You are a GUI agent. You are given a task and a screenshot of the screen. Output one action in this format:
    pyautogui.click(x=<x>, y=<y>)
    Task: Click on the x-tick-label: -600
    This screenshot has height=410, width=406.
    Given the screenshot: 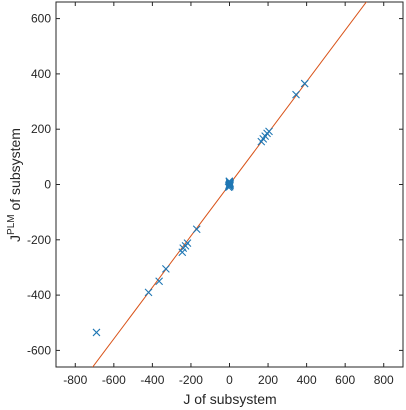 What is the action you would take?
    pyautogui.click(x=114, y=380)
    